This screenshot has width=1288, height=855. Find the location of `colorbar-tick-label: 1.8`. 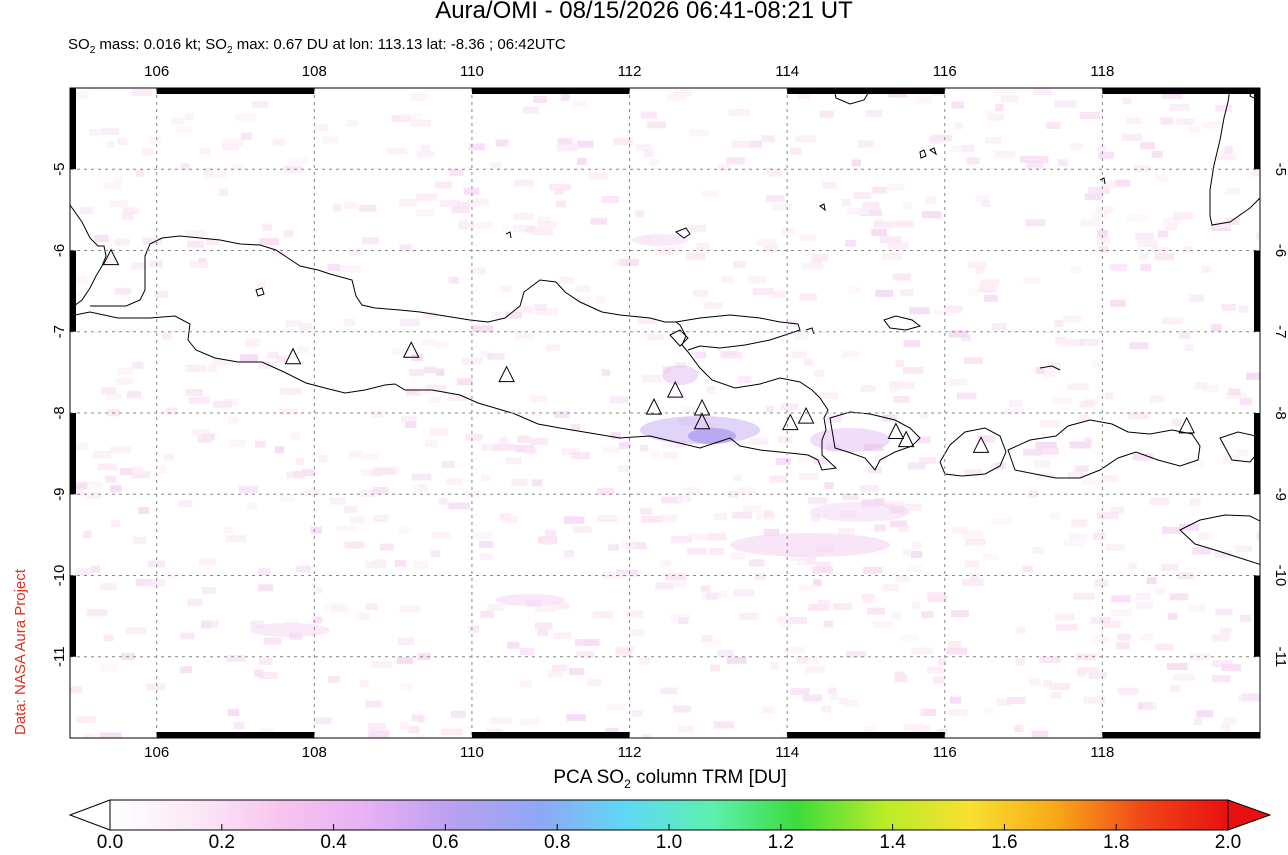

colorbar-tick-label: 1.8 is located at coordinates (1116, 842).